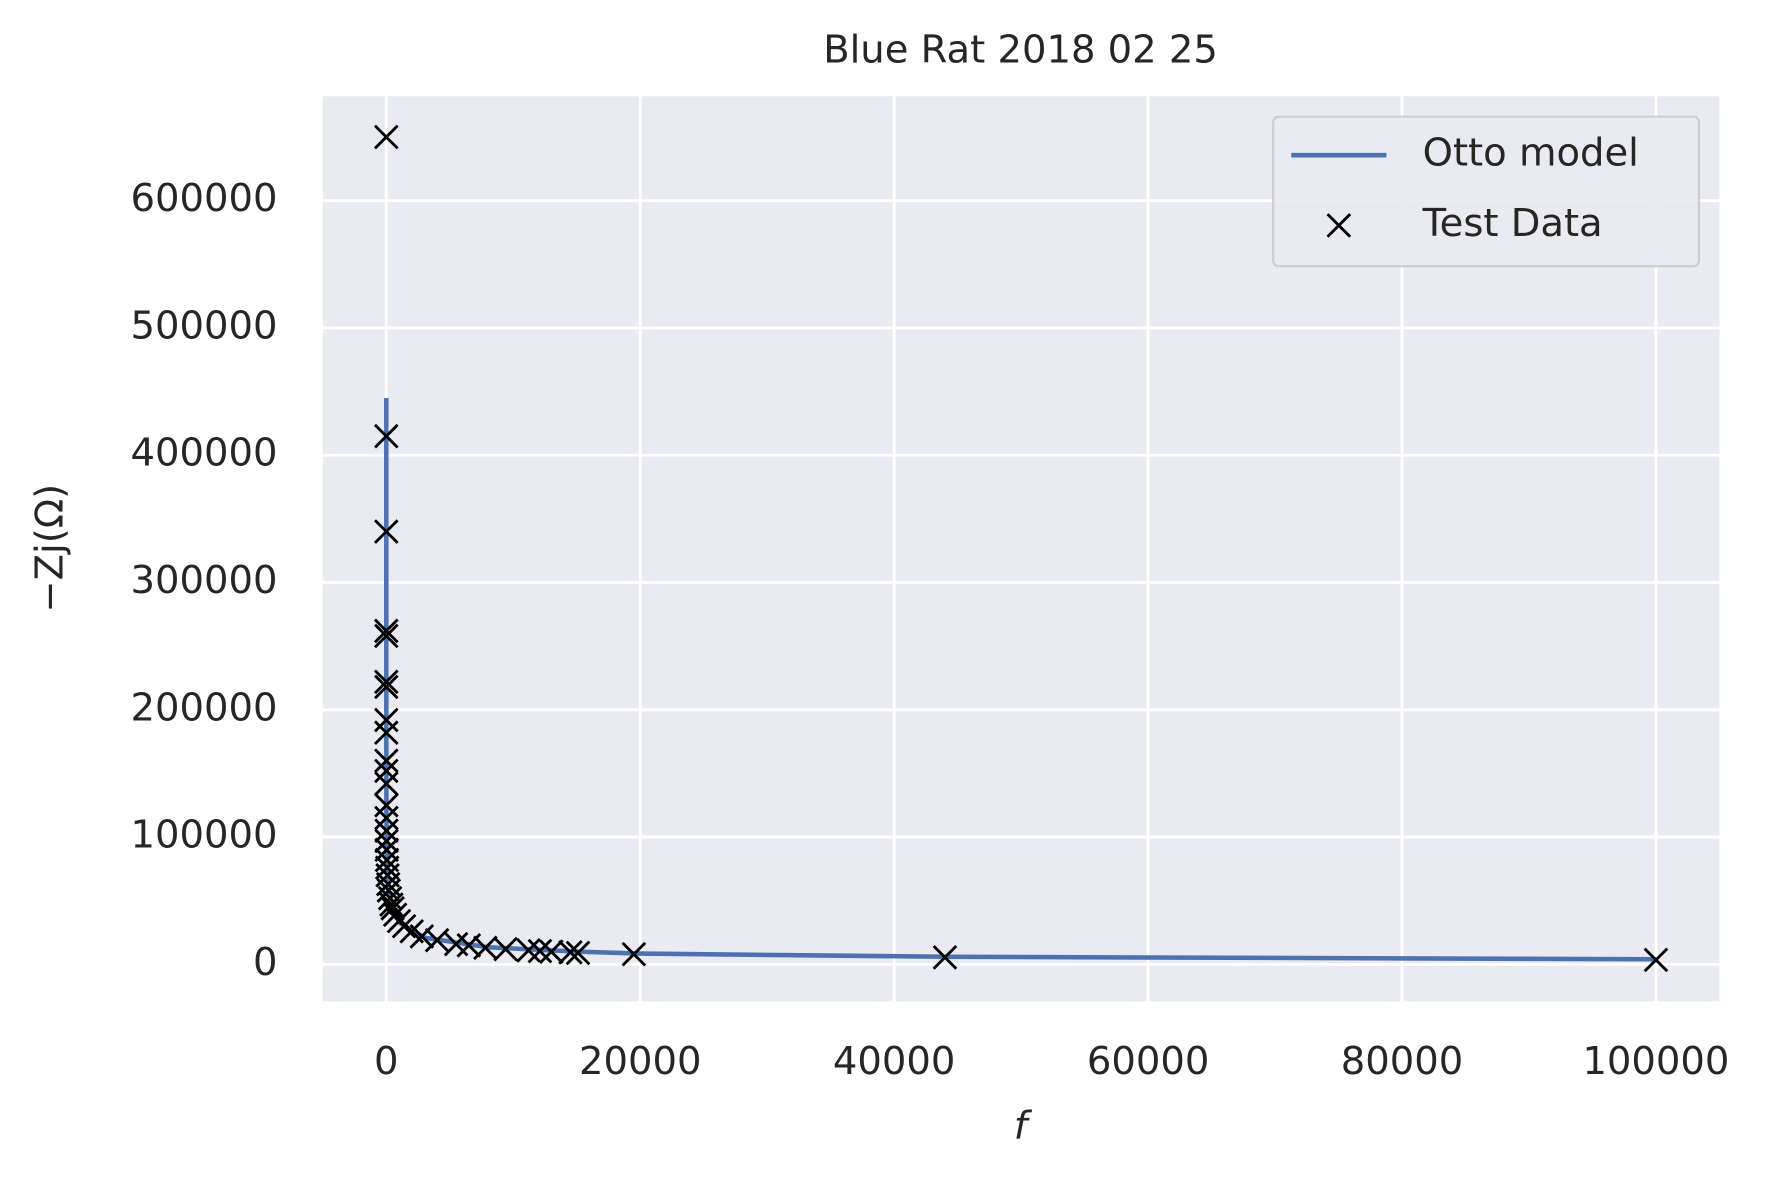 The image size is (1767, 1178). Describe the element at coordinates (204, 198) in the screenshot. I see `y-tick-label: 600000` at that location.